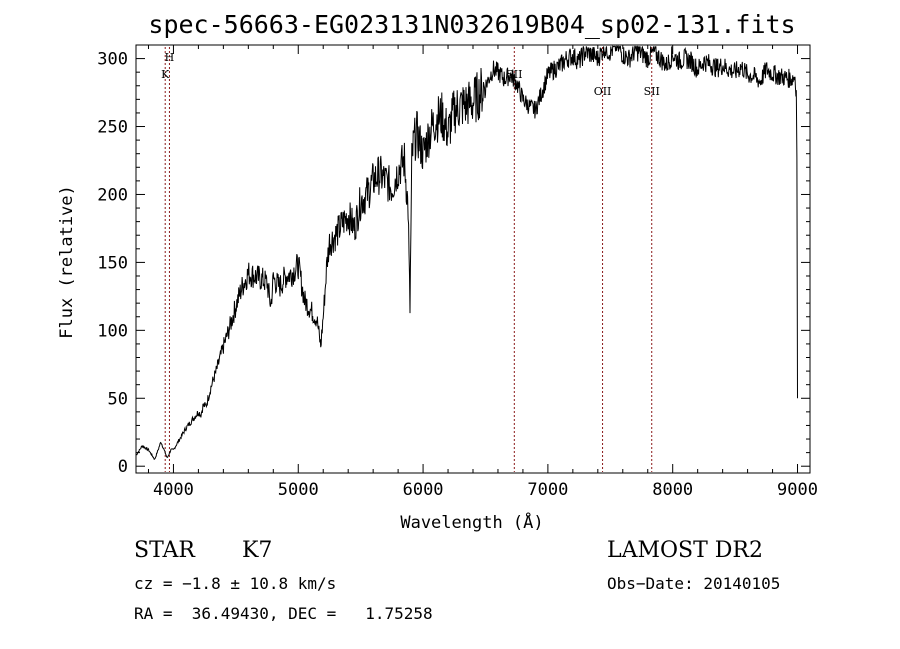  I want to click on y-tick-label: 150, so click(112, 263).